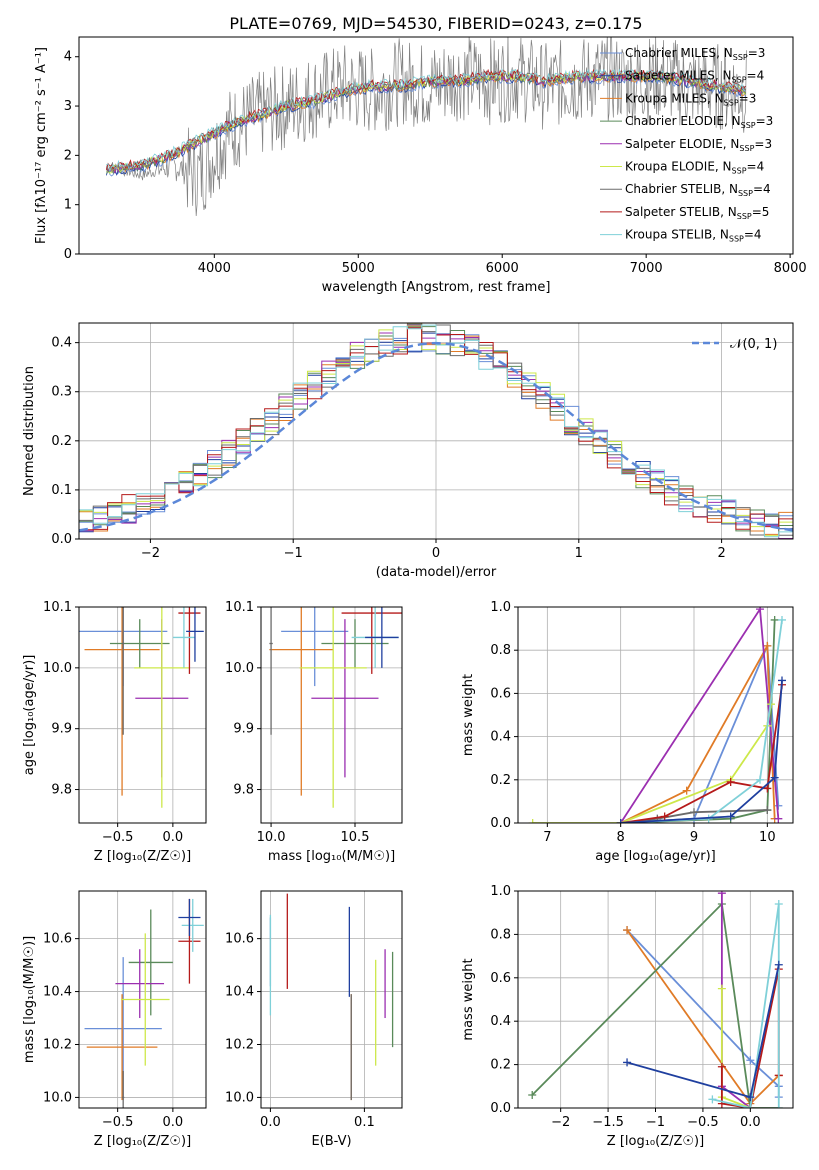 Image resolution: width=819 pixels, height=1170 pixels. What do you see at coordinates (500, 1021) in the screenshot?
I see `y-tick-label: 0.4` at bounding box center [500, 1021].